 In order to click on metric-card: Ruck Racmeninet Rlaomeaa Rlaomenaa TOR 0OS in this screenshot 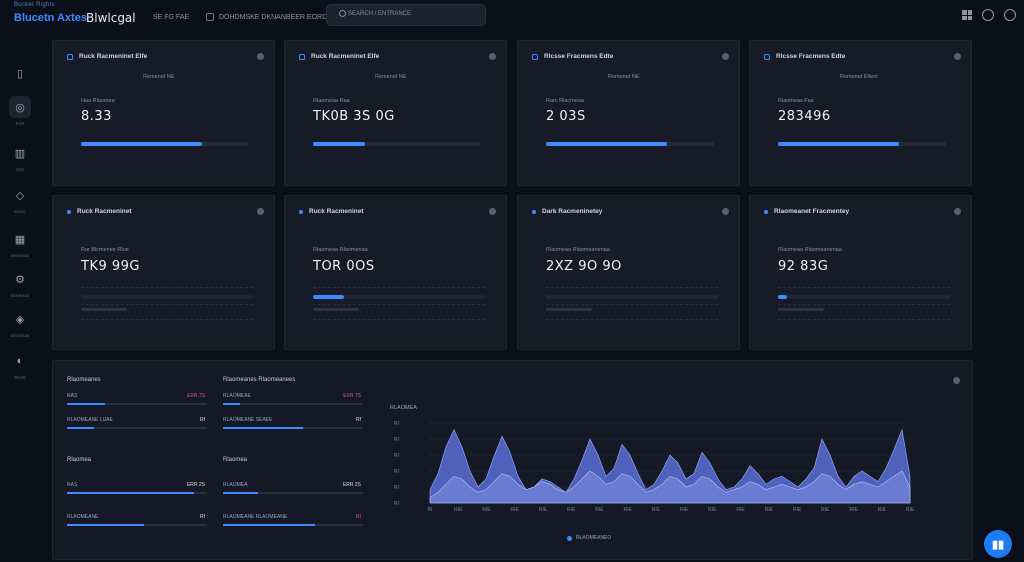, I will do `click(395, 272)`.